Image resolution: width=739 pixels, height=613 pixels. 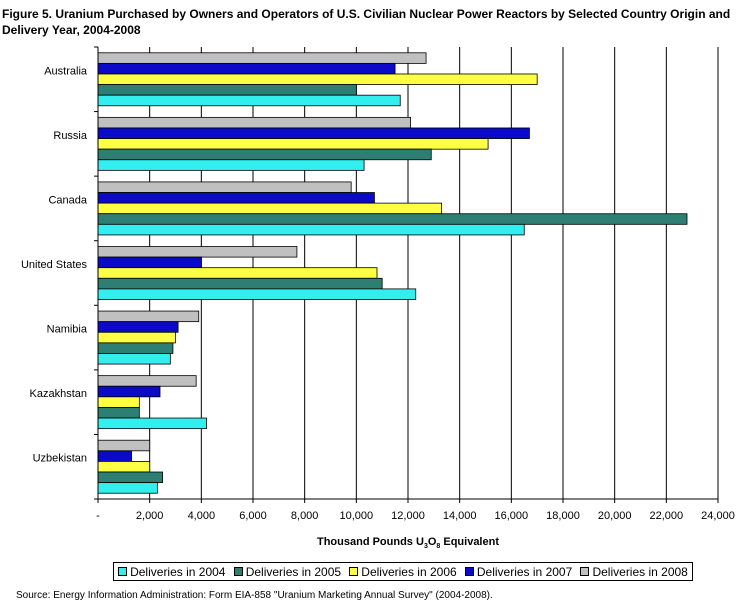 I want to click on legend-item: Deliveries in 2007, so click(x=518, y=571).